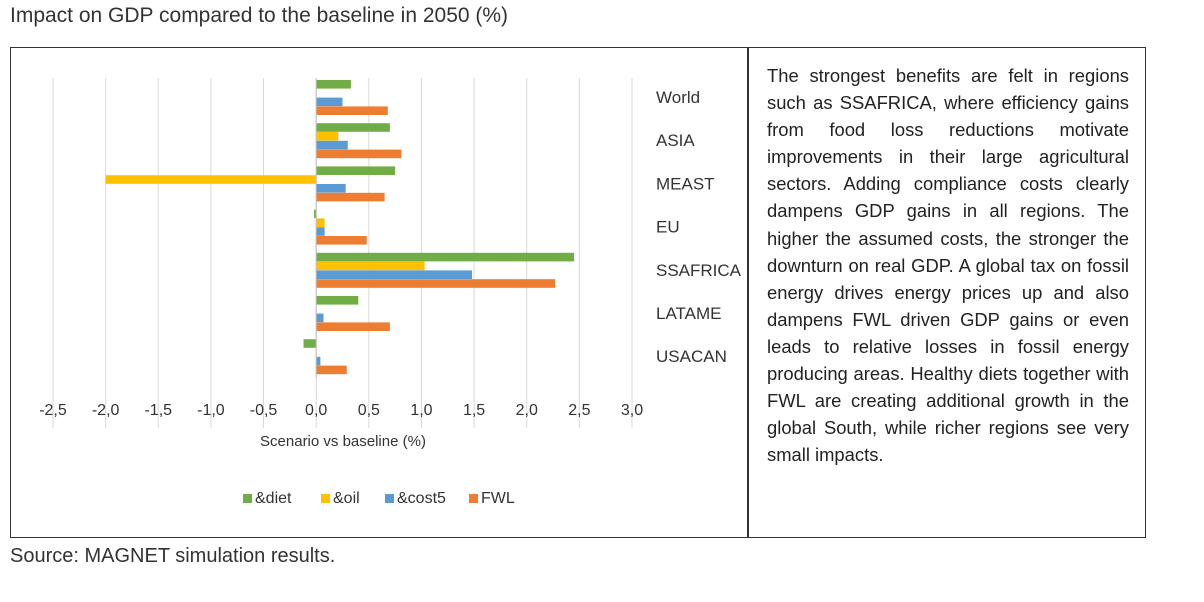 The height and width of the screenshot is (602, 1204). Describe the element at coordinates (343, 441) in the screenshot. I see `x-axis-title: Scenario vs baseline (%)` at that location.